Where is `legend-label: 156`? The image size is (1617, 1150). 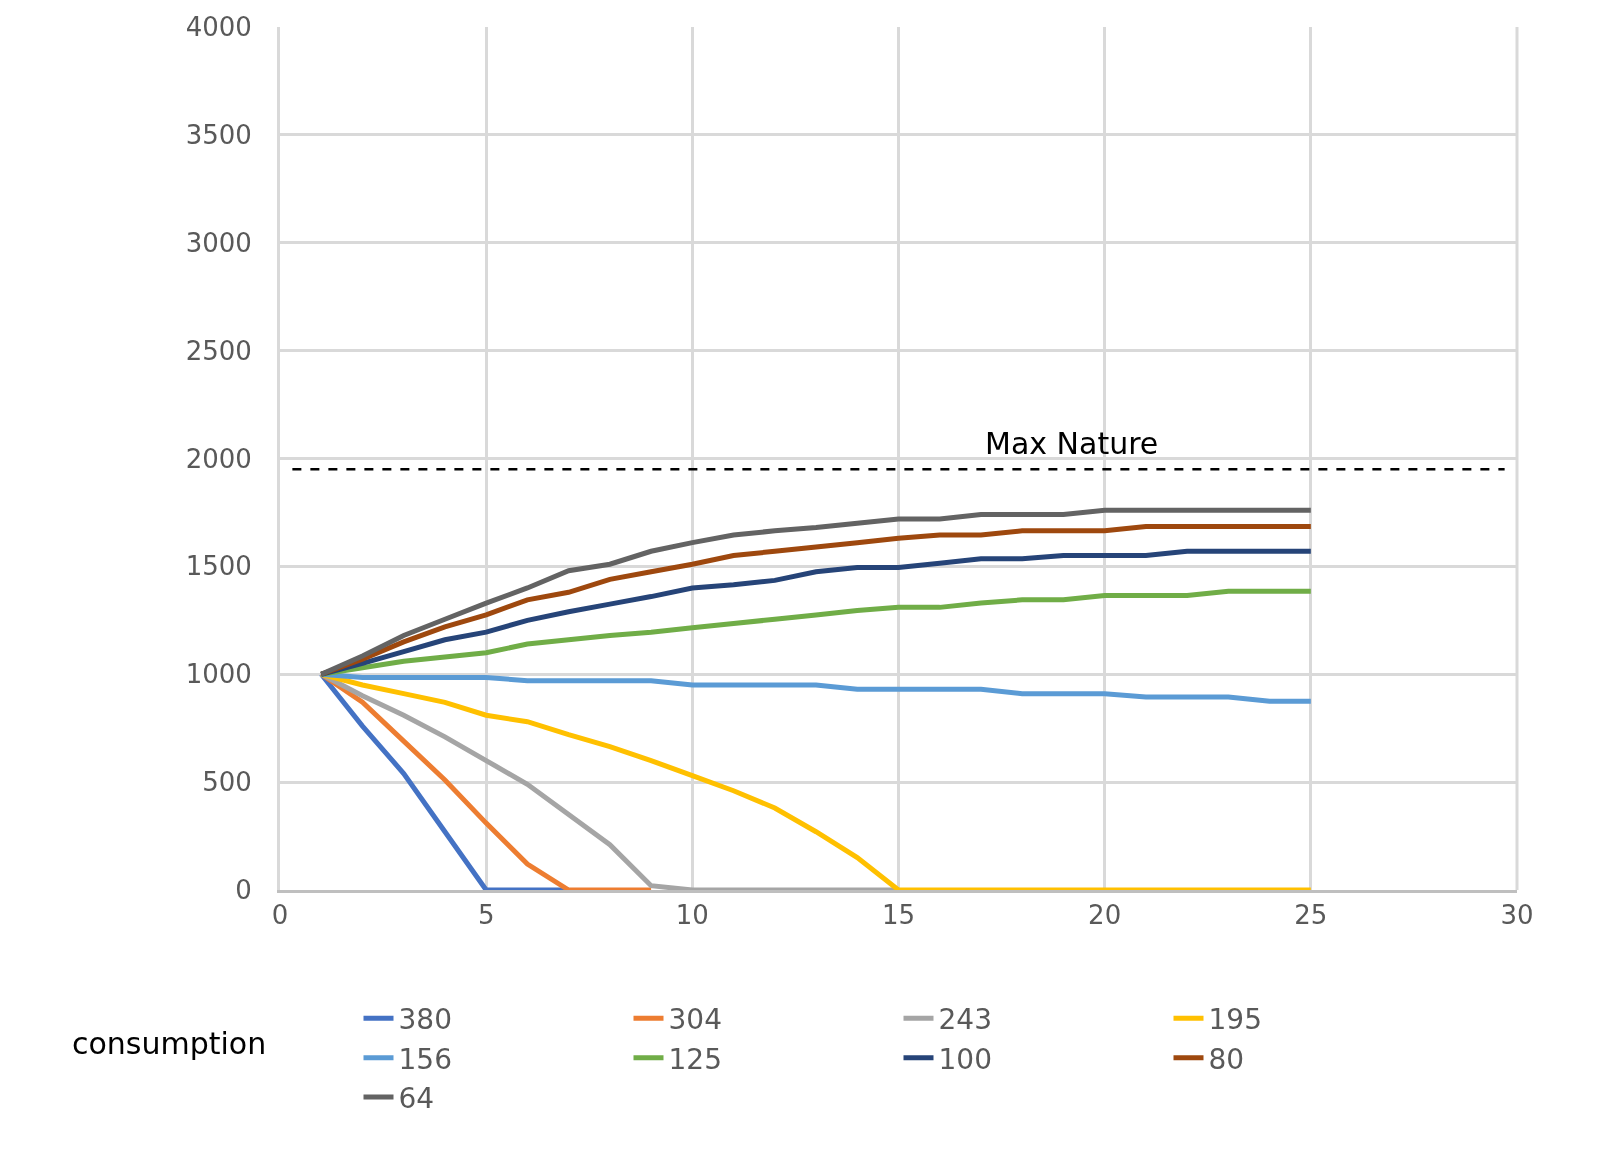
legend-label: 156 is located at coordinates (425, 1059).